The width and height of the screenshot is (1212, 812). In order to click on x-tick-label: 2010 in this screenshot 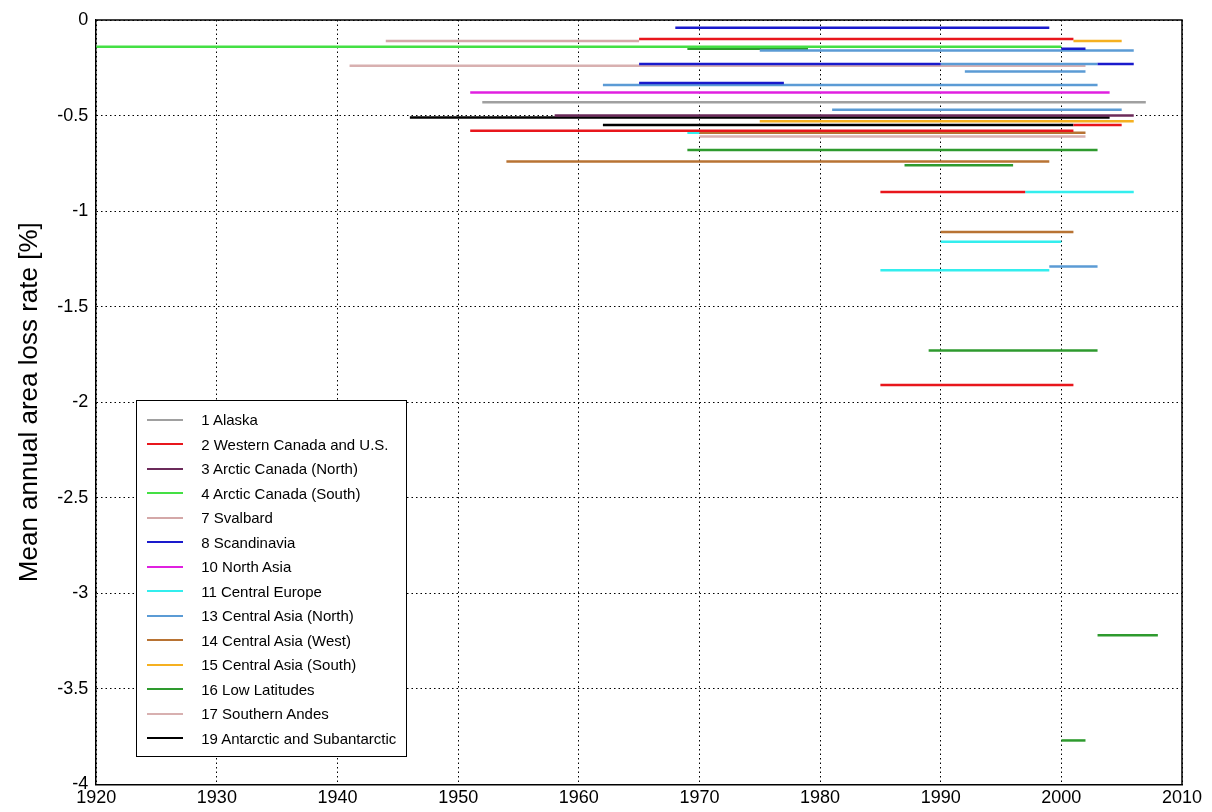, I will do `click(1182, 797)`.